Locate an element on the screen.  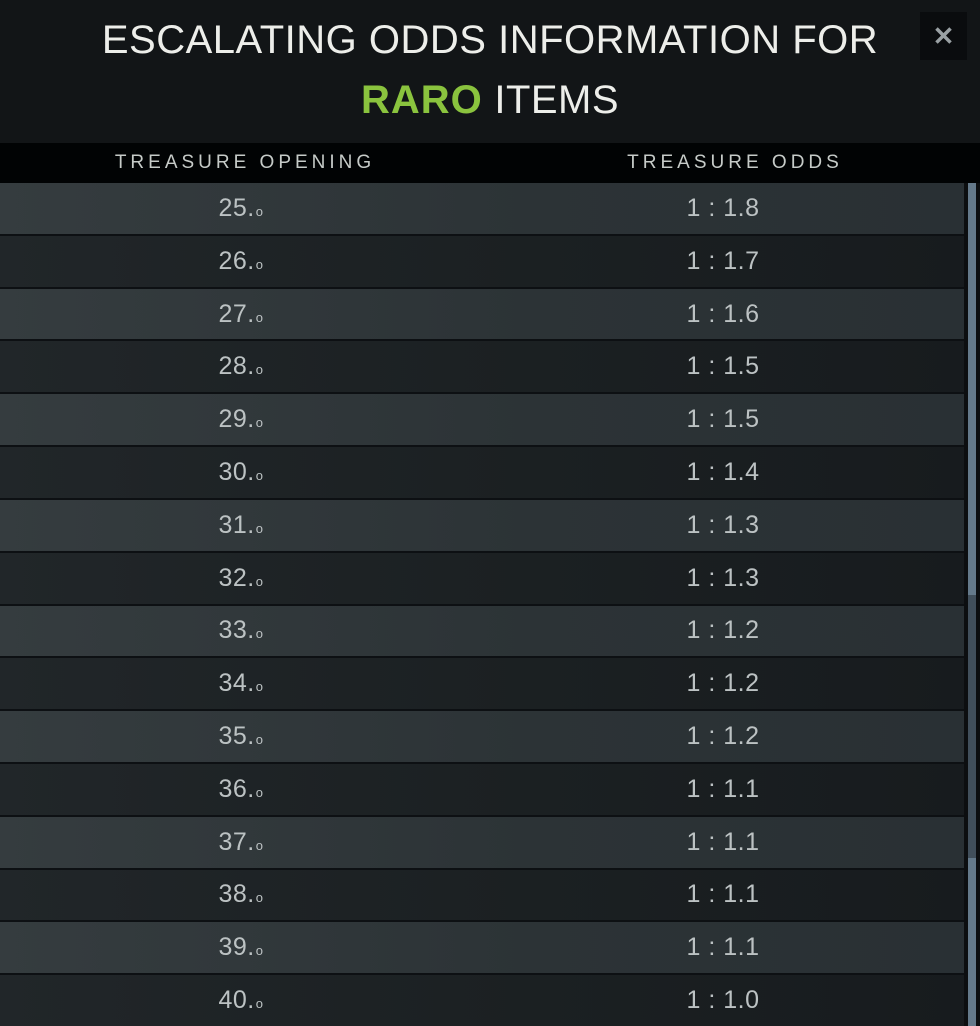
table-row: 40.o 1 : 1.0 is located at coordinates (482, 1000).